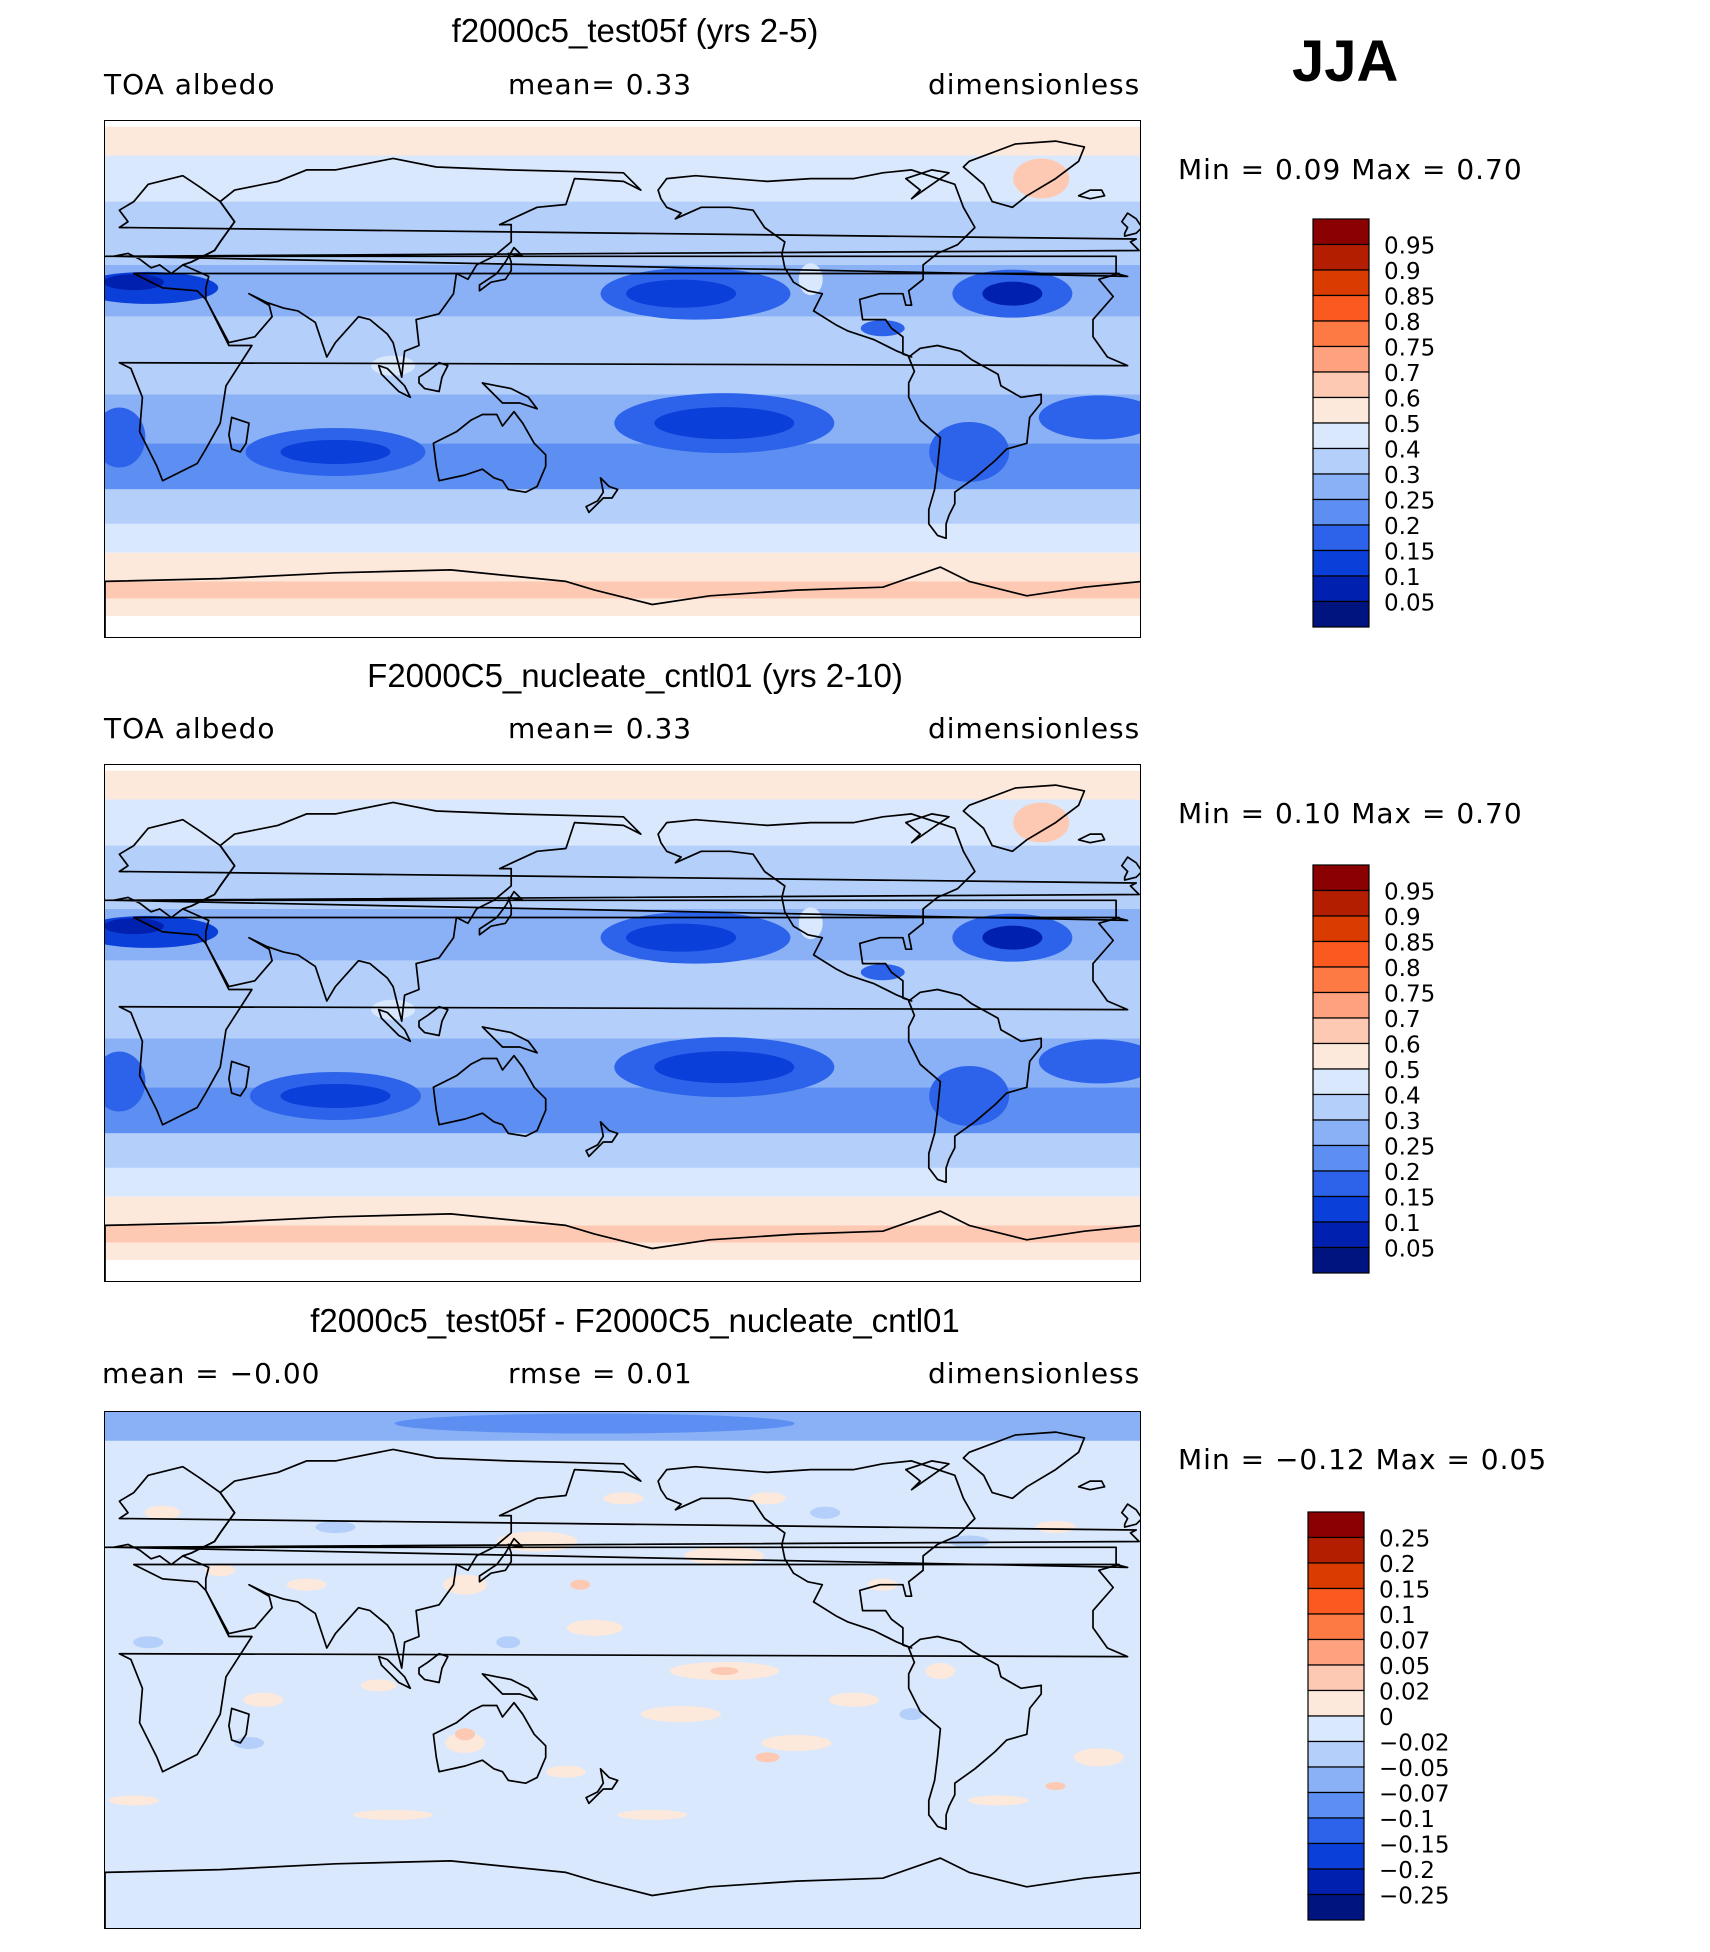 This screenshot has height=1952, width=1710. What do you see at coordinates (882, 972) in the screenshot?
I see `caribbean-low` at bounding box center [882, 972].